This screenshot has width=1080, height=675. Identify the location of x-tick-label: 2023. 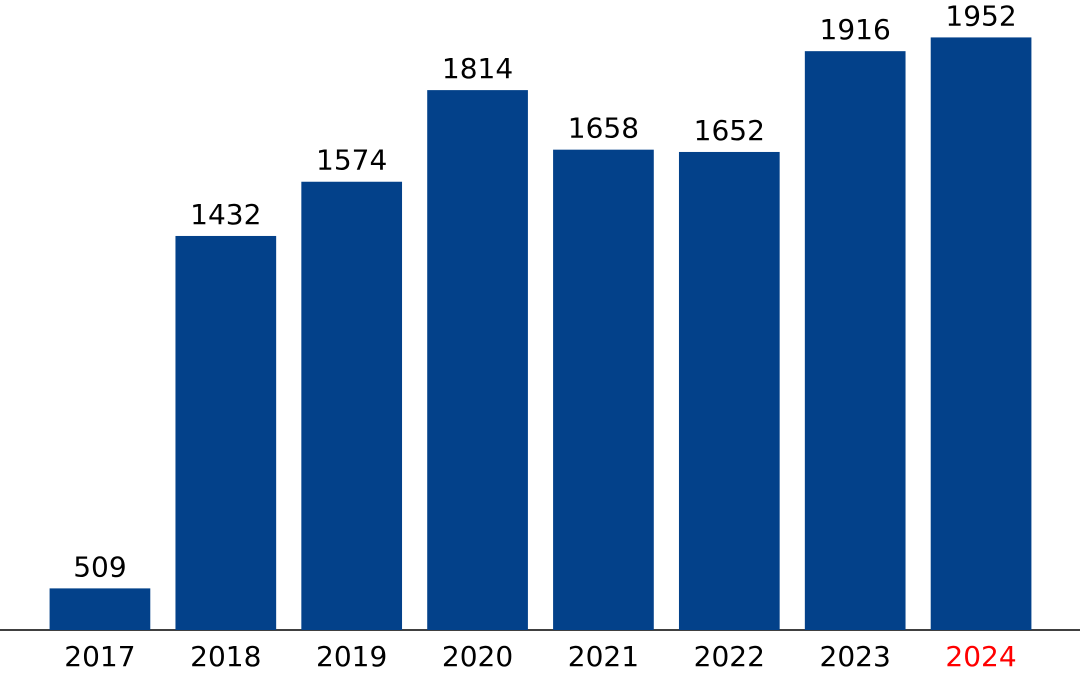
(855, 656).